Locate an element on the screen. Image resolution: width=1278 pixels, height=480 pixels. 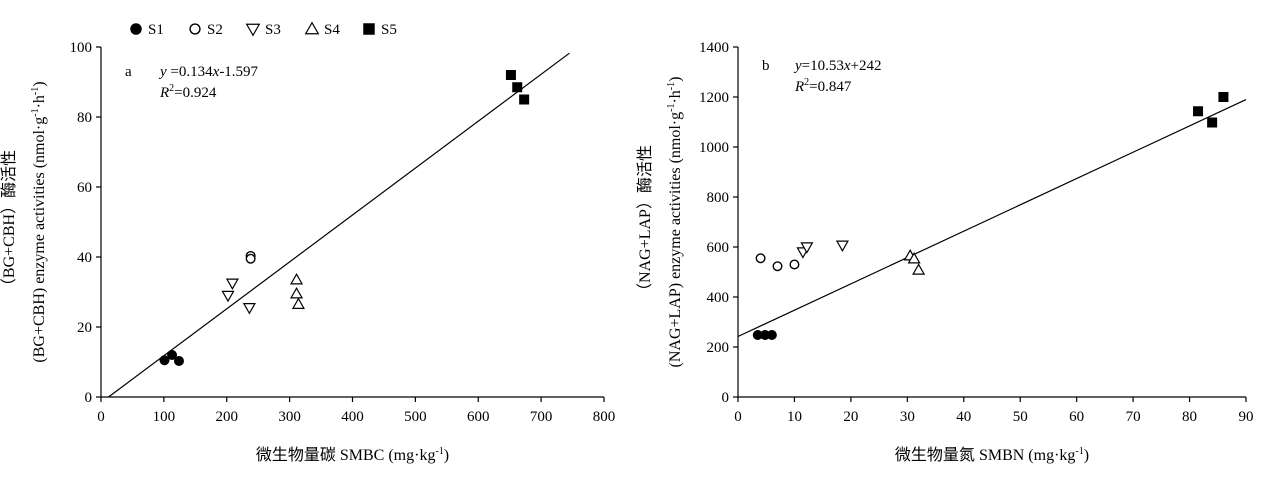
legend-label-s5: S5 is located at coordinates (389, 30).